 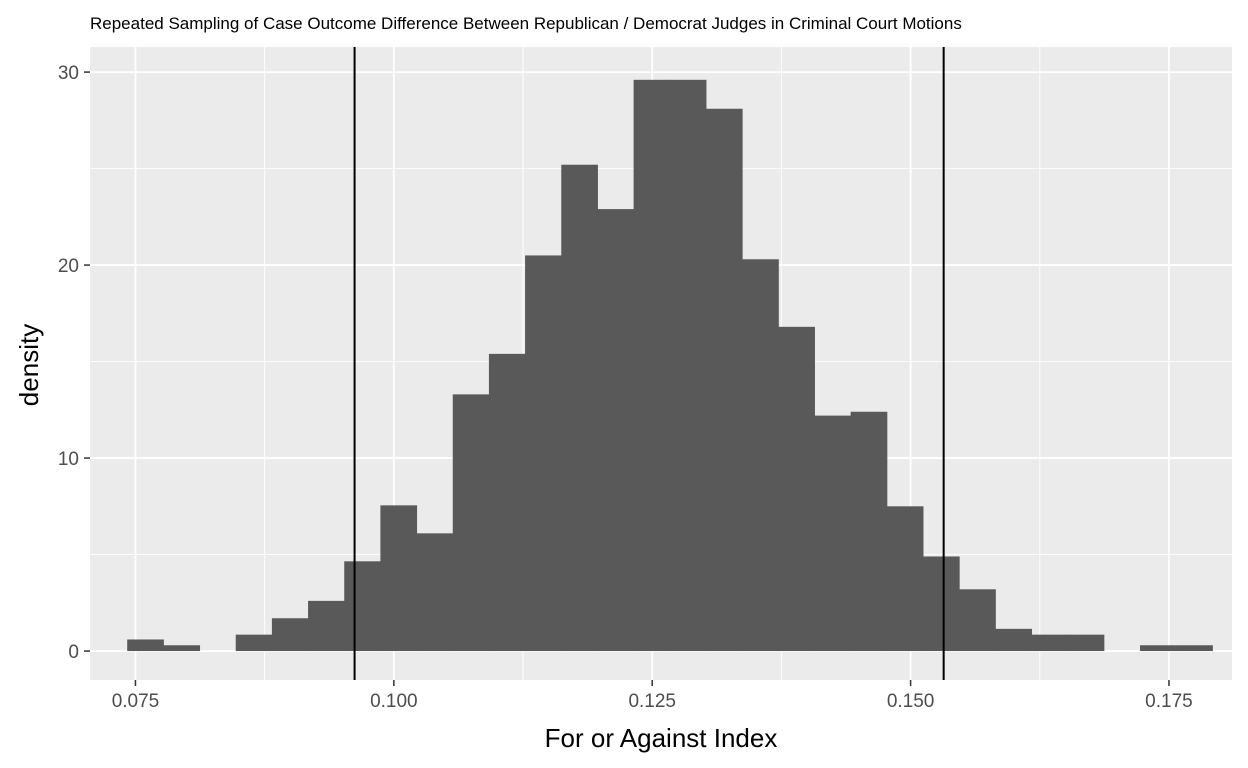 What do you see at coordinates (394, 701) in the screenshot?
I see `x-tick-label: 0.100` at bounding box center [394, 701].